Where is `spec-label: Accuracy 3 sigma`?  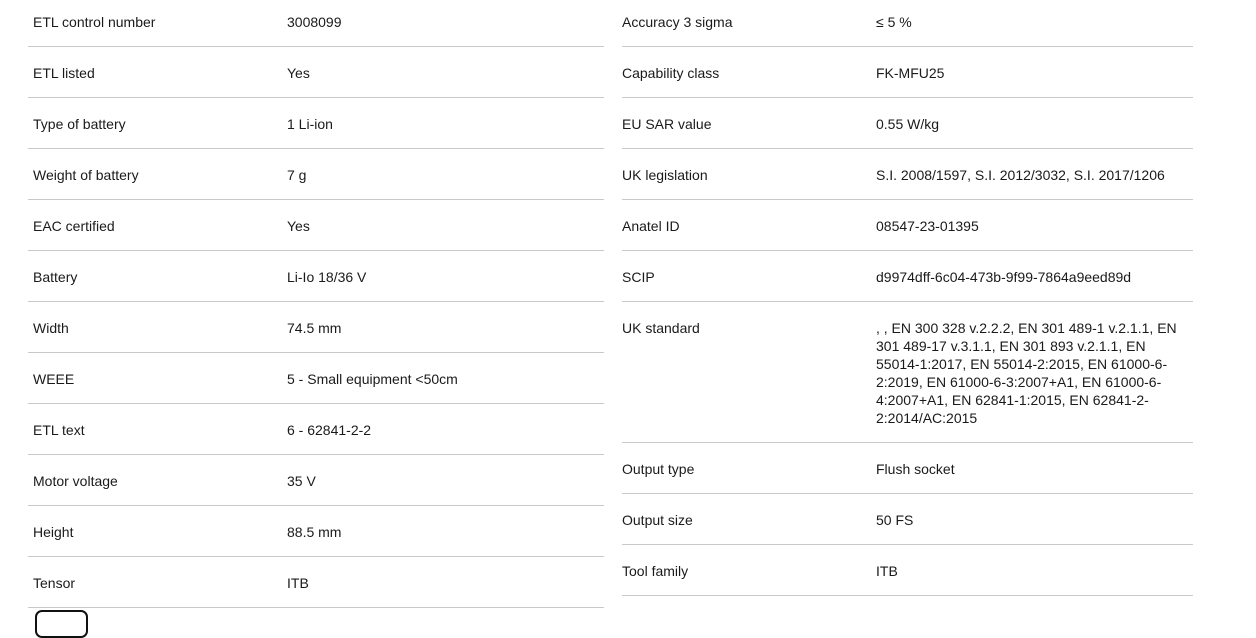
spec-label: Accuracy 3 sigma is located at coordinates (677, 22).